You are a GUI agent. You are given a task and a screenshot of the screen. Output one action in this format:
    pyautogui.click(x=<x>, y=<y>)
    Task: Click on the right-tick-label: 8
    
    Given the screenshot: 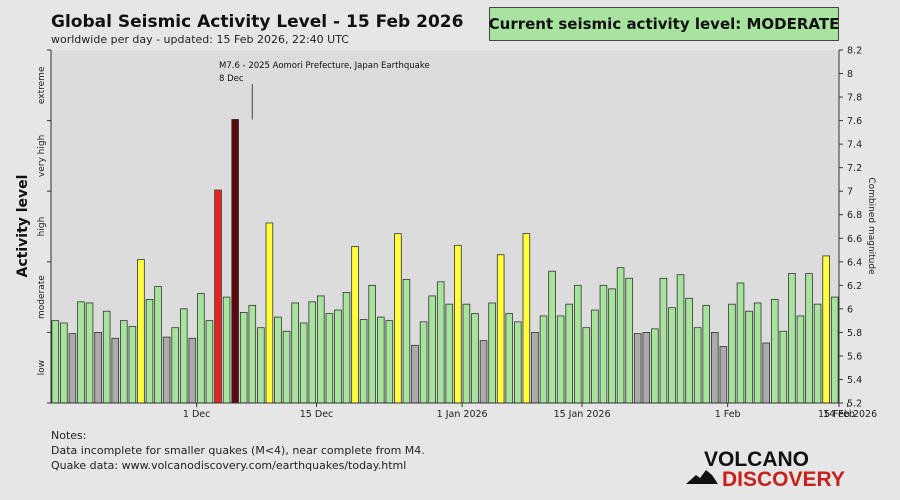 What is the action you would take?
    pyautogui.click(x=850, y=74)
    